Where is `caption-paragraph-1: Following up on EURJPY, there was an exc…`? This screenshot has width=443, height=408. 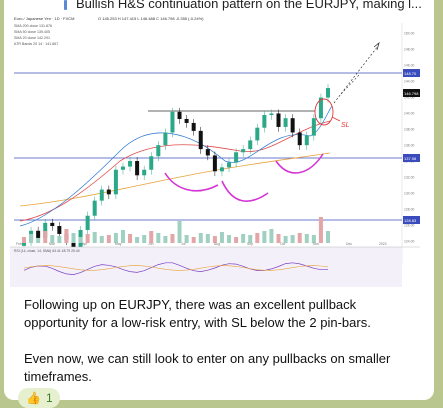 caption-paragraph-1: Following up on EURJPY, there was an exc… is located at coordinates (197, 313).